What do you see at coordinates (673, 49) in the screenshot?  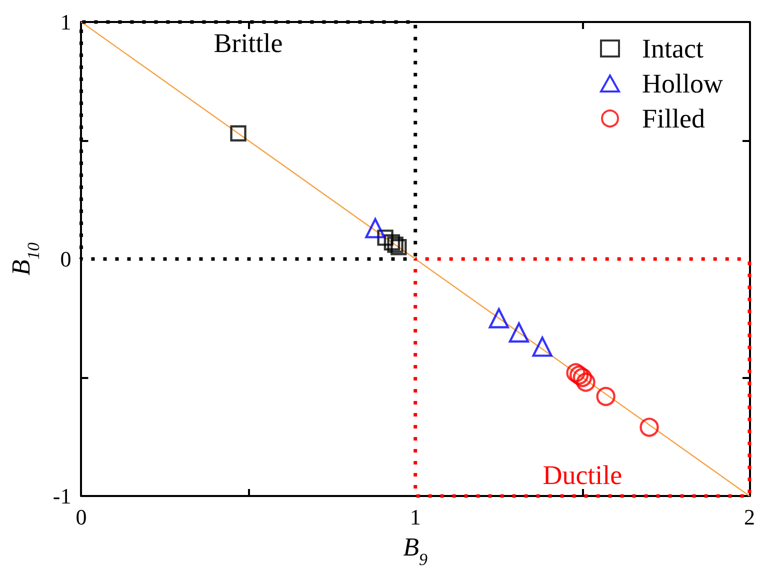 I see `legend-label: Intact` at bounding box center [673, 49].